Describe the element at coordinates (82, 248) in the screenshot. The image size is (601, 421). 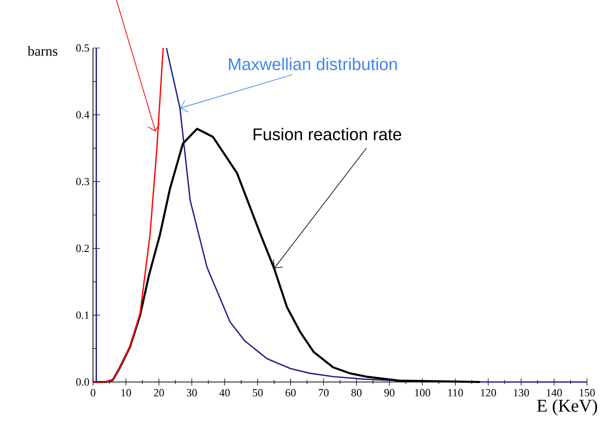
I see `y-tick-label: 0.2` at that location.